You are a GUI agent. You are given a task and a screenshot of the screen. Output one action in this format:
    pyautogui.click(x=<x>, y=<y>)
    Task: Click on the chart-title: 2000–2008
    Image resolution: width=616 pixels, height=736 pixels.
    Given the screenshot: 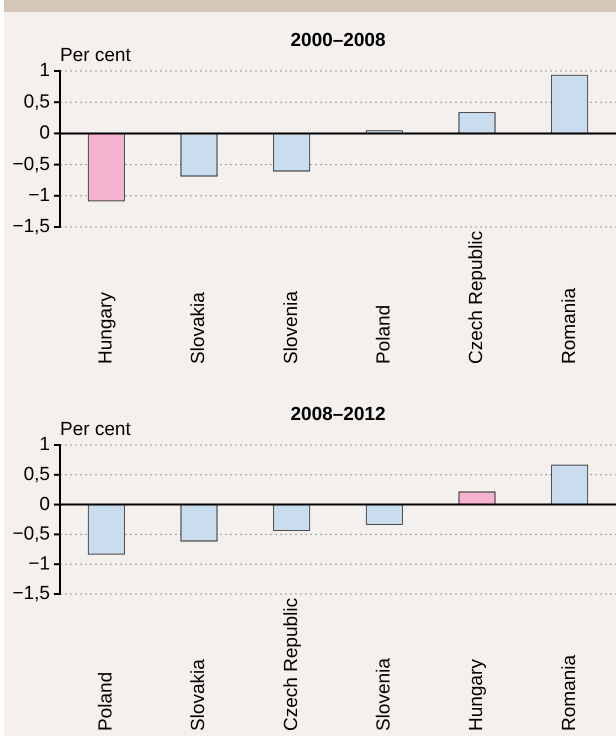 What is the action you would take?
    pyautogui.click(x=338, y=41)
    